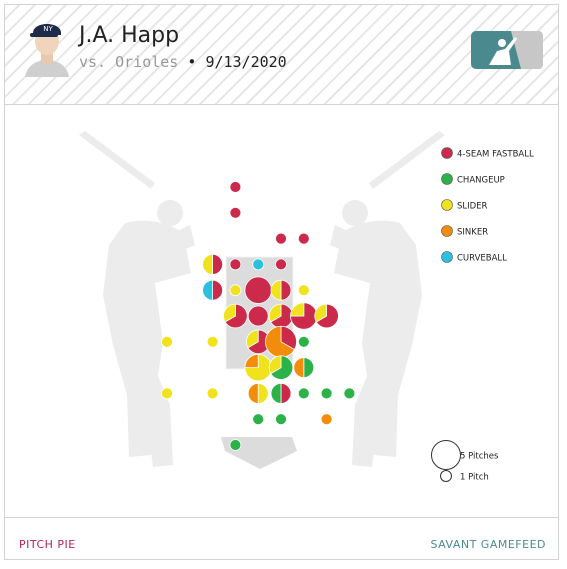 This screenshot has height=569, width=567. Describe the element at coordinates (47, 544) in the screenshot. I see `pitch-pie-link: PITCH PIE` at that location.